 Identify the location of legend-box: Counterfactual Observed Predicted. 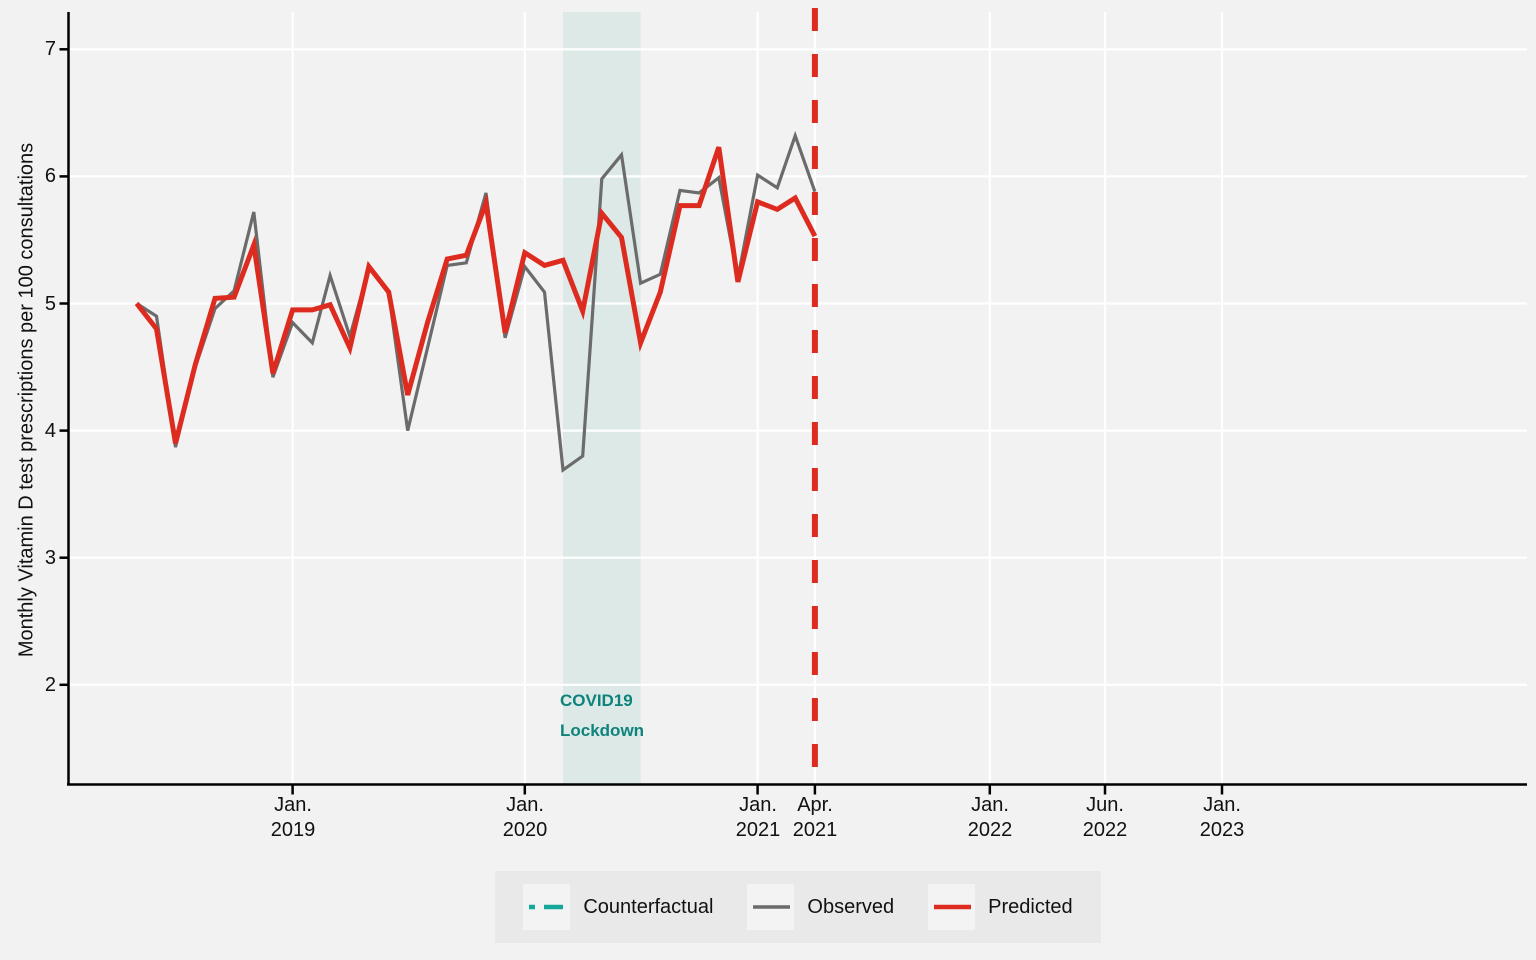
(798, 907).